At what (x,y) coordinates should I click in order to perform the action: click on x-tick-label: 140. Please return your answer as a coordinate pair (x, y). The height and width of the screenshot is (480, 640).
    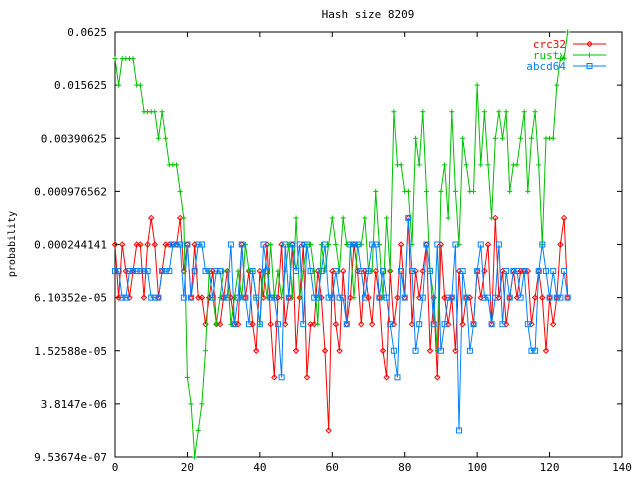
    Looking at the image, I should click on (622, 467).